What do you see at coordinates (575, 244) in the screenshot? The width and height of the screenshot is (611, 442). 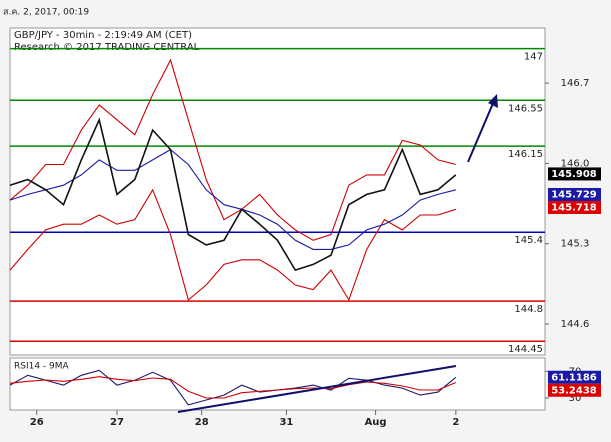 I see `y-tick-label: 145.3` at bounding box center [575, 244].